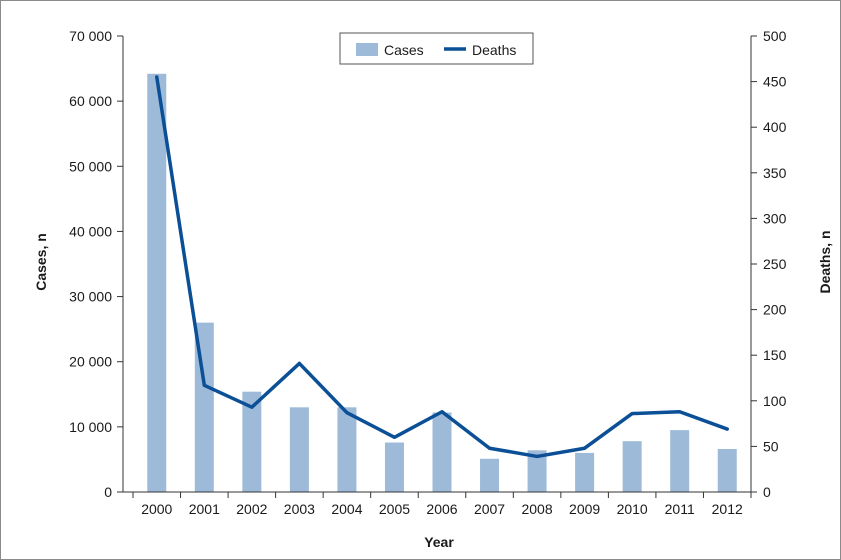 This screenshot has width=841, height=560. What do you see at coordinates (680, 412) in the screenshot?
I see `deaths-point-2011` at bounding box center [680, 412].